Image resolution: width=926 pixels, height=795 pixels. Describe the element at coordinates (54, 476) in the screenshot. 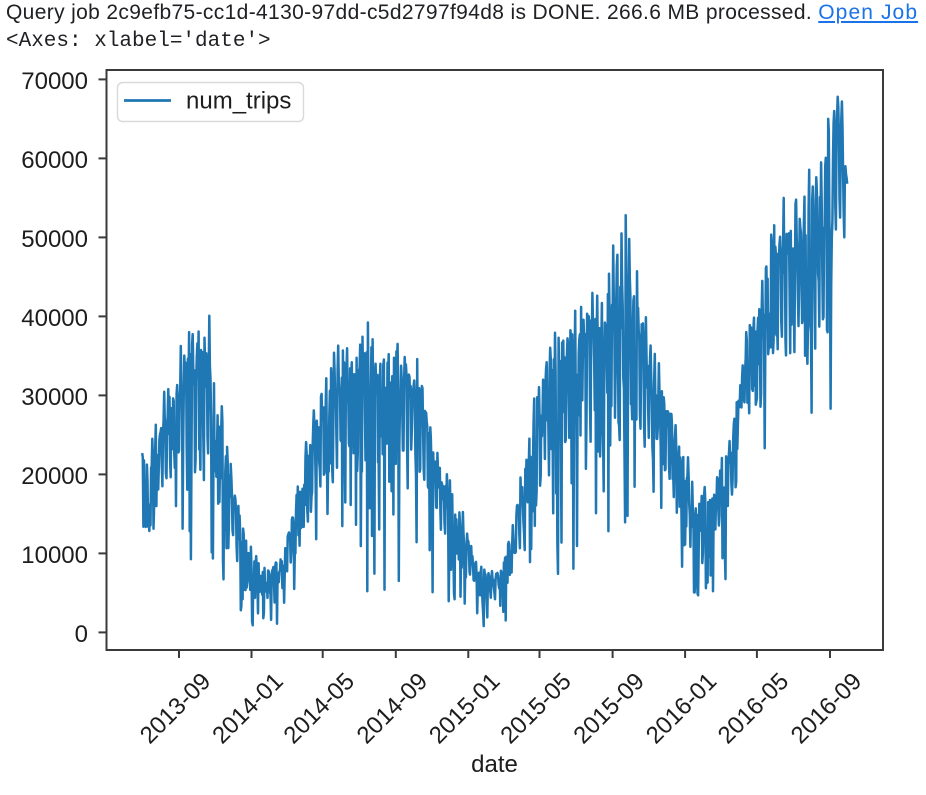

I see `svg-text: 20000` at that location.